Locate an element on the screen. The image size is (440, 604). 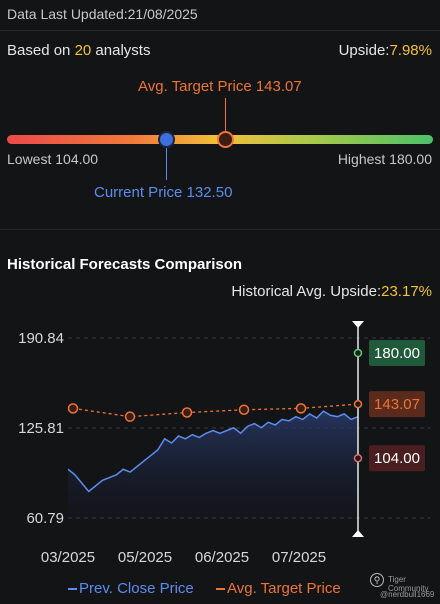
cursor-top-handle is located at coordinates (358, 324).